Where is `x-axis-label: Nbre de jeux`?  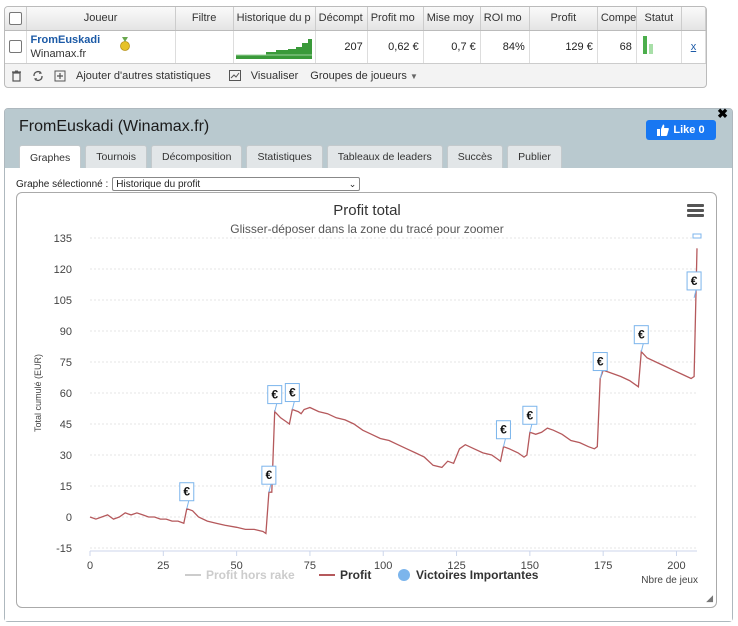 x-axis-label: Nbre de jeux is located at coordinates (669, 580).